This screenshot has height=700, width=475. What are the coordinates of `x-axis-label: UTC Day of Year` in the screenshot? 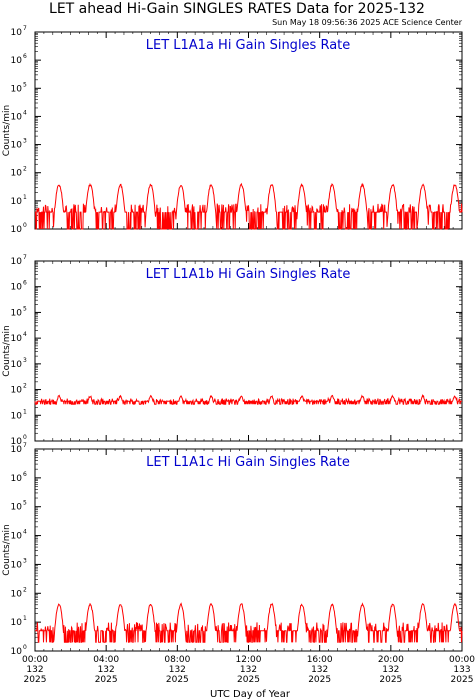 It's located at (250, 694).